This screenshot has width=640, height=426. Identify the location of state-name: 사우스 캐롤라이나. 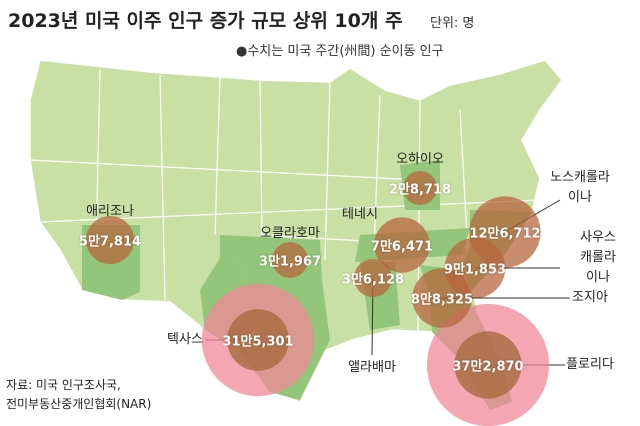
(598, 257).